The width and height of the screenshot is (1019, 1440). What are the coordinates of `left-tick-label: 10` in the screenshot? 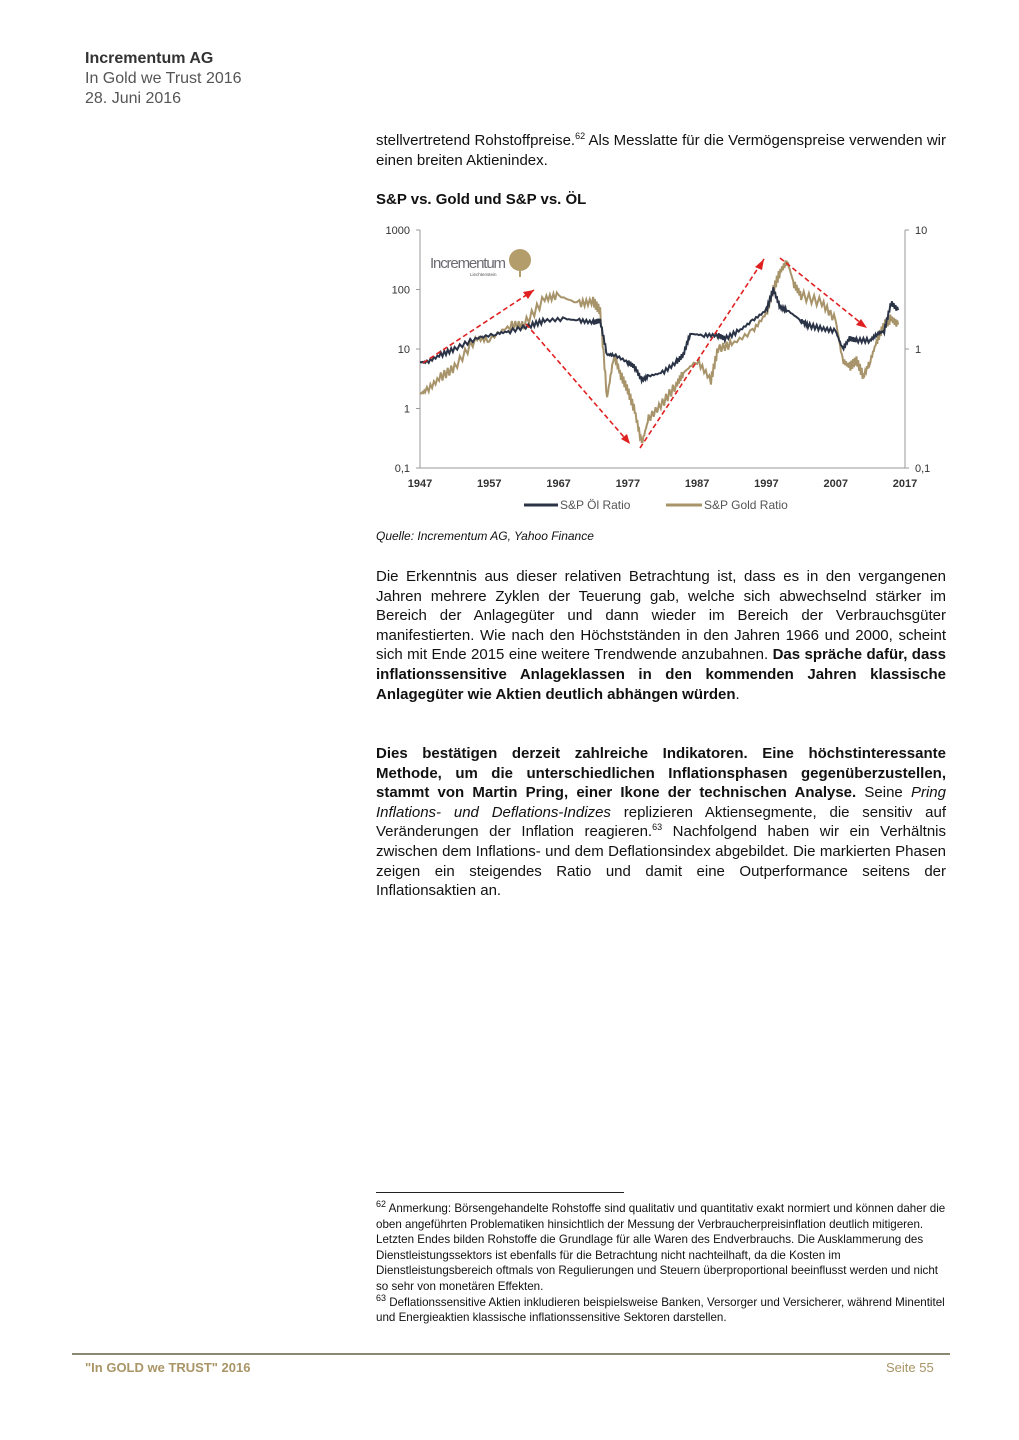 It's located at (404, 350).